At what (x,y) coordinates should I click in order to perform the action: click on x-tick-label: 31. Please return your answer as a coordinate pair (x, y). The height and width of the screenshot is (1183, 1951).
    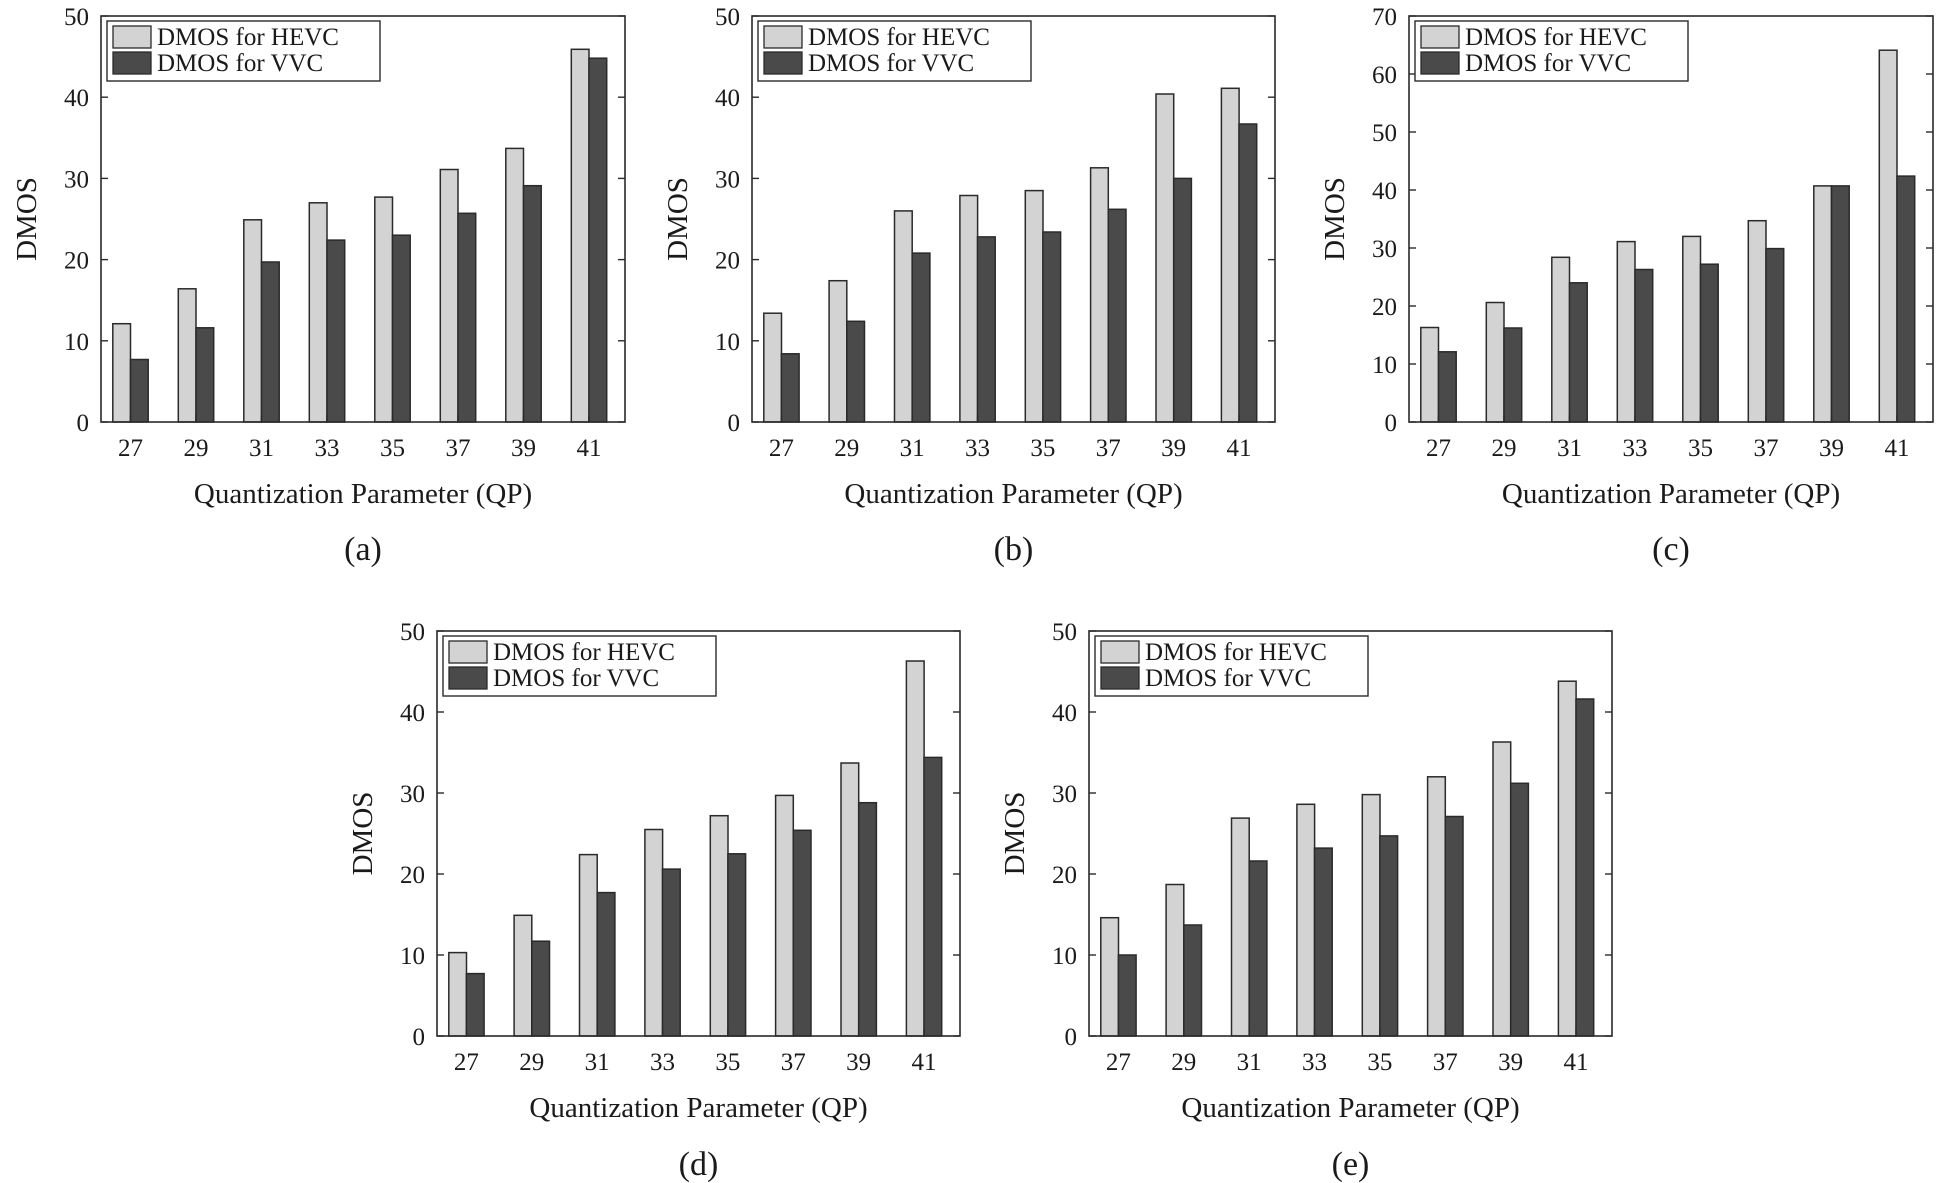
    Looking at the image, I should click on (1249, 1062).